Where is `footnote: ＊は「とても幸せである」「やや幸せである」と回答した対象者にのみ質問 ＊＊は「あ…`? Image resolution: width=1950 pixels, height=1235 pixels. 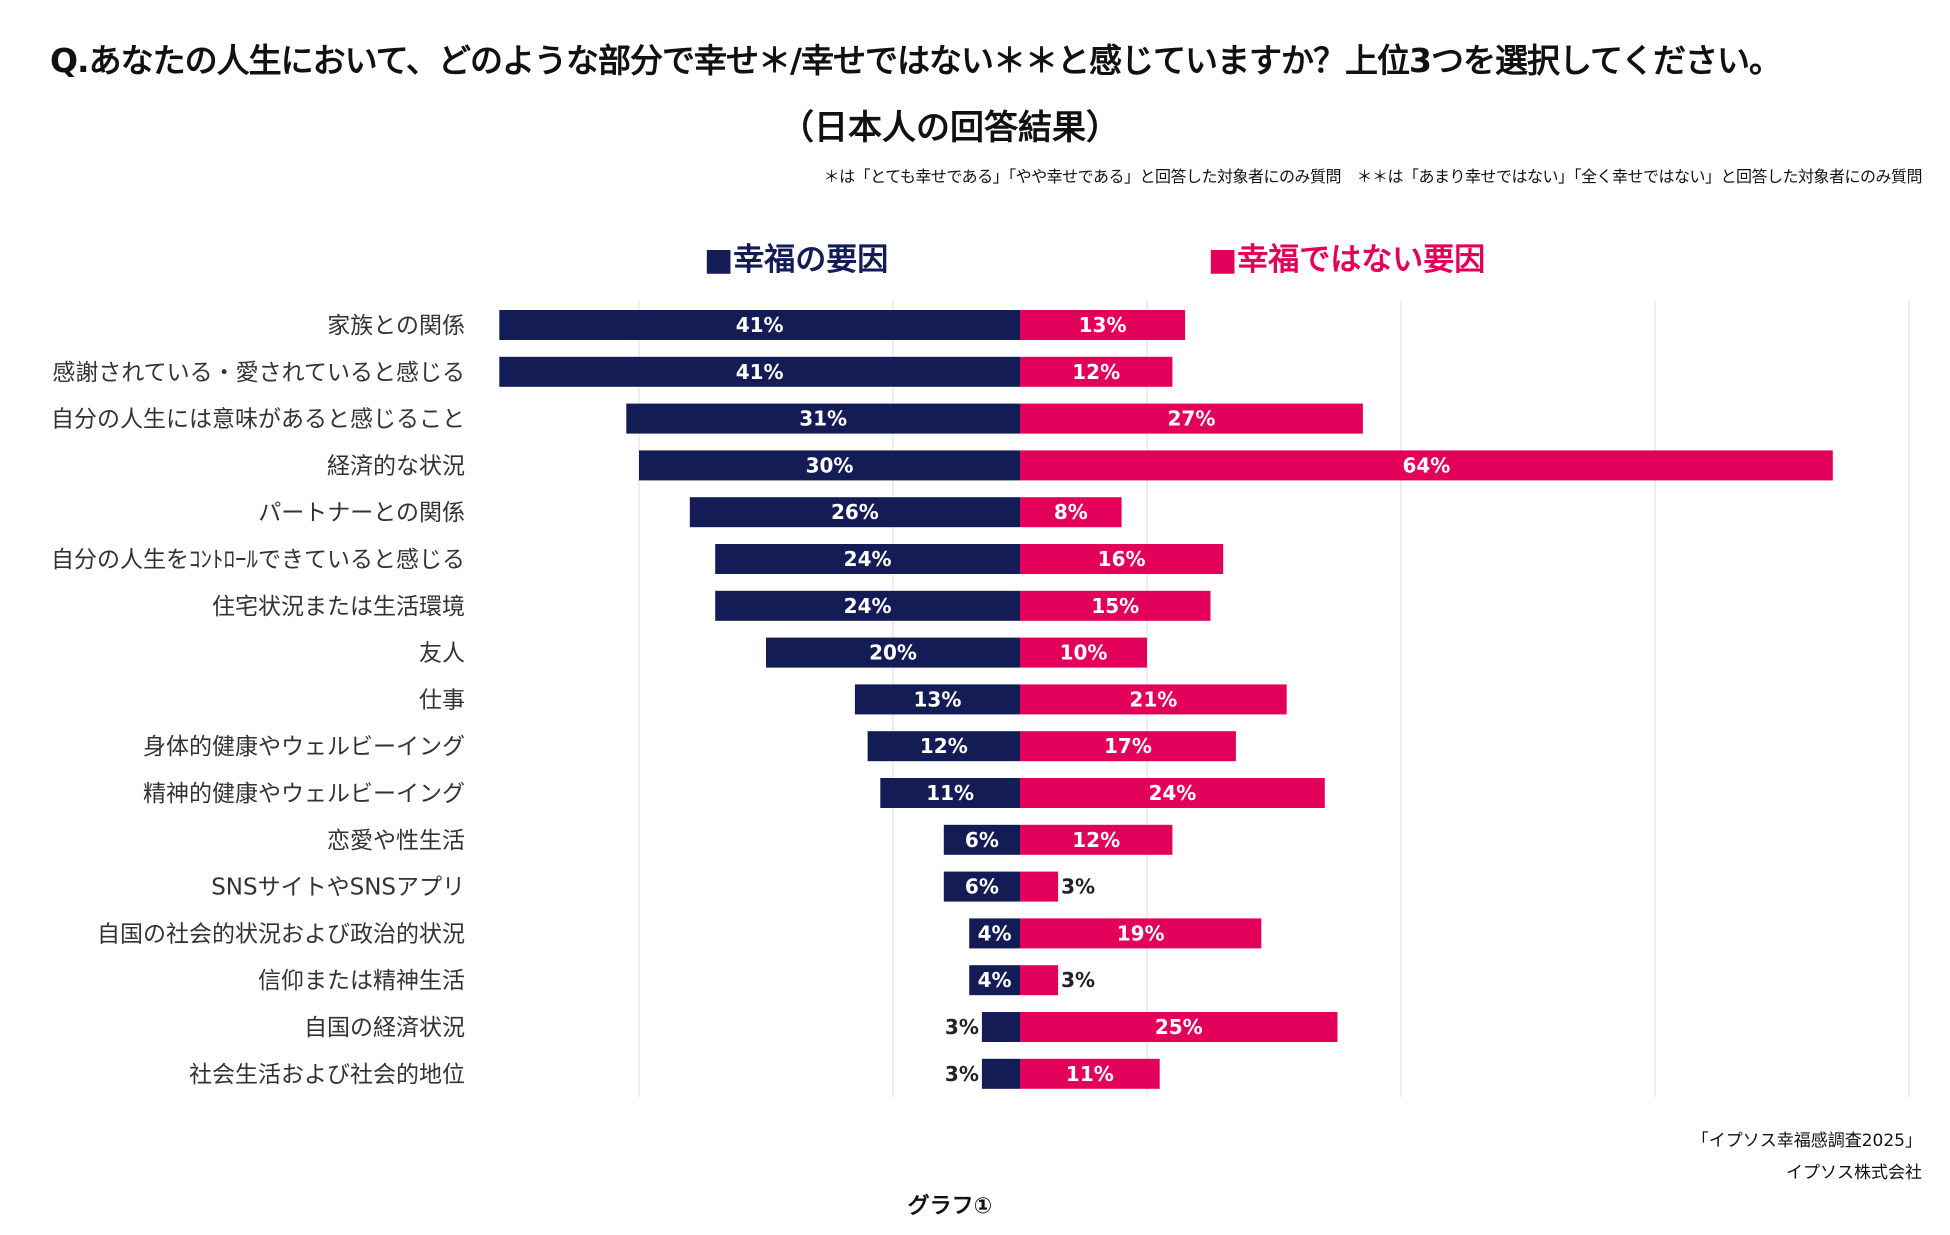 footnote: ＊は「とても幸せである」「やや幸せである」と回答した対象者にのみ質問 ＊＊は「あ… is located at coordinates (1373, 176).